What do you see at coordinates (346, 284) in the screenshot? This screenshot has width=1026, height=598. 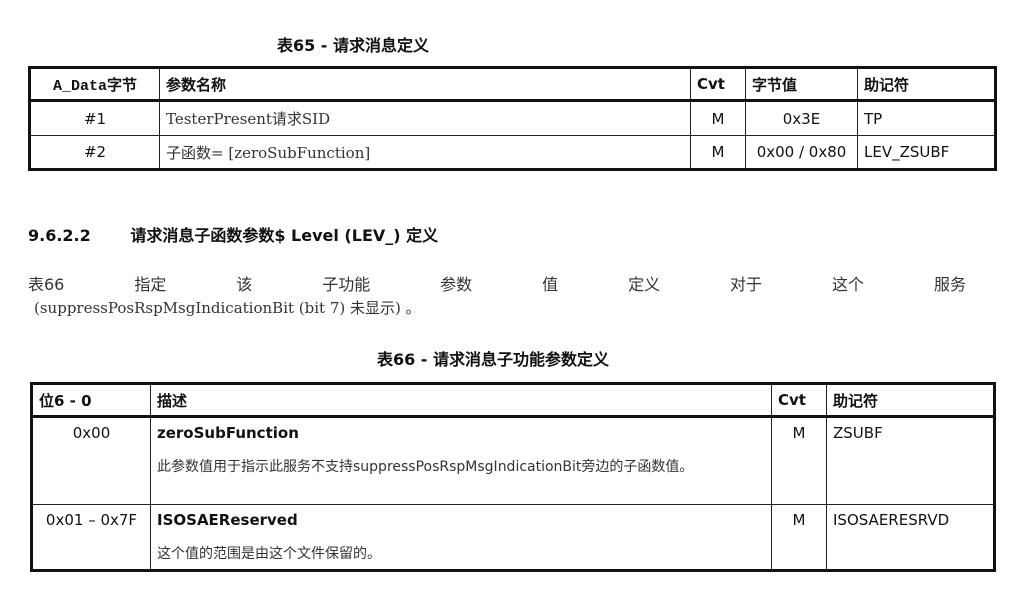 I see `word: 子功能` at bounding box center [346, 284].